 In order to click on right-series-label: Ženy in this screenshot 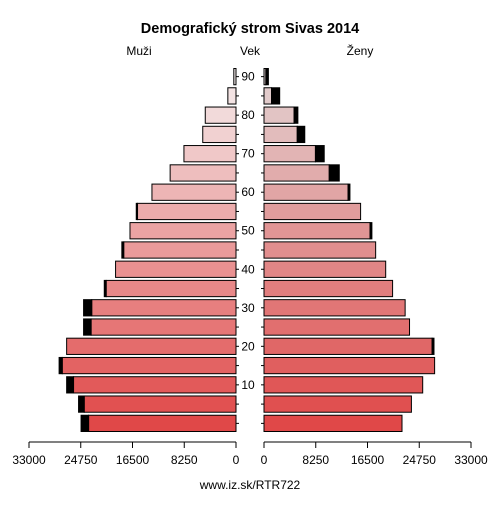, I will do `click(360, 50)`.